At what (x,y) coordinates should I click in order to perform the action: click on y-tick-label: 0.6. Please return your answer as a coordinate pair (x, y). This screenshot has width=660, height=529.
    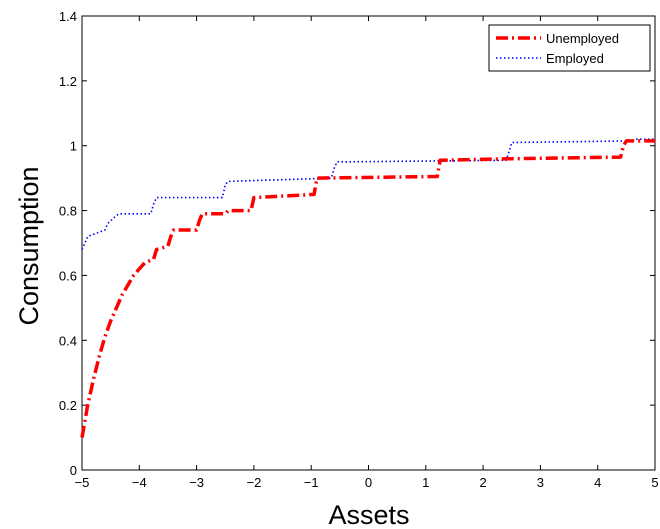
    Looking at the image, I should click on (68, 275).